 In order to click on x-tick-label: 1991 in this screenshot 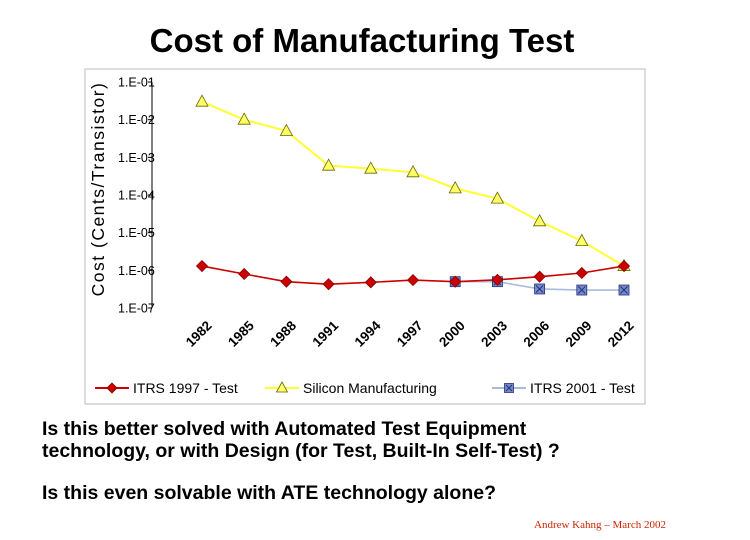, I will do `click(325, 334)`.